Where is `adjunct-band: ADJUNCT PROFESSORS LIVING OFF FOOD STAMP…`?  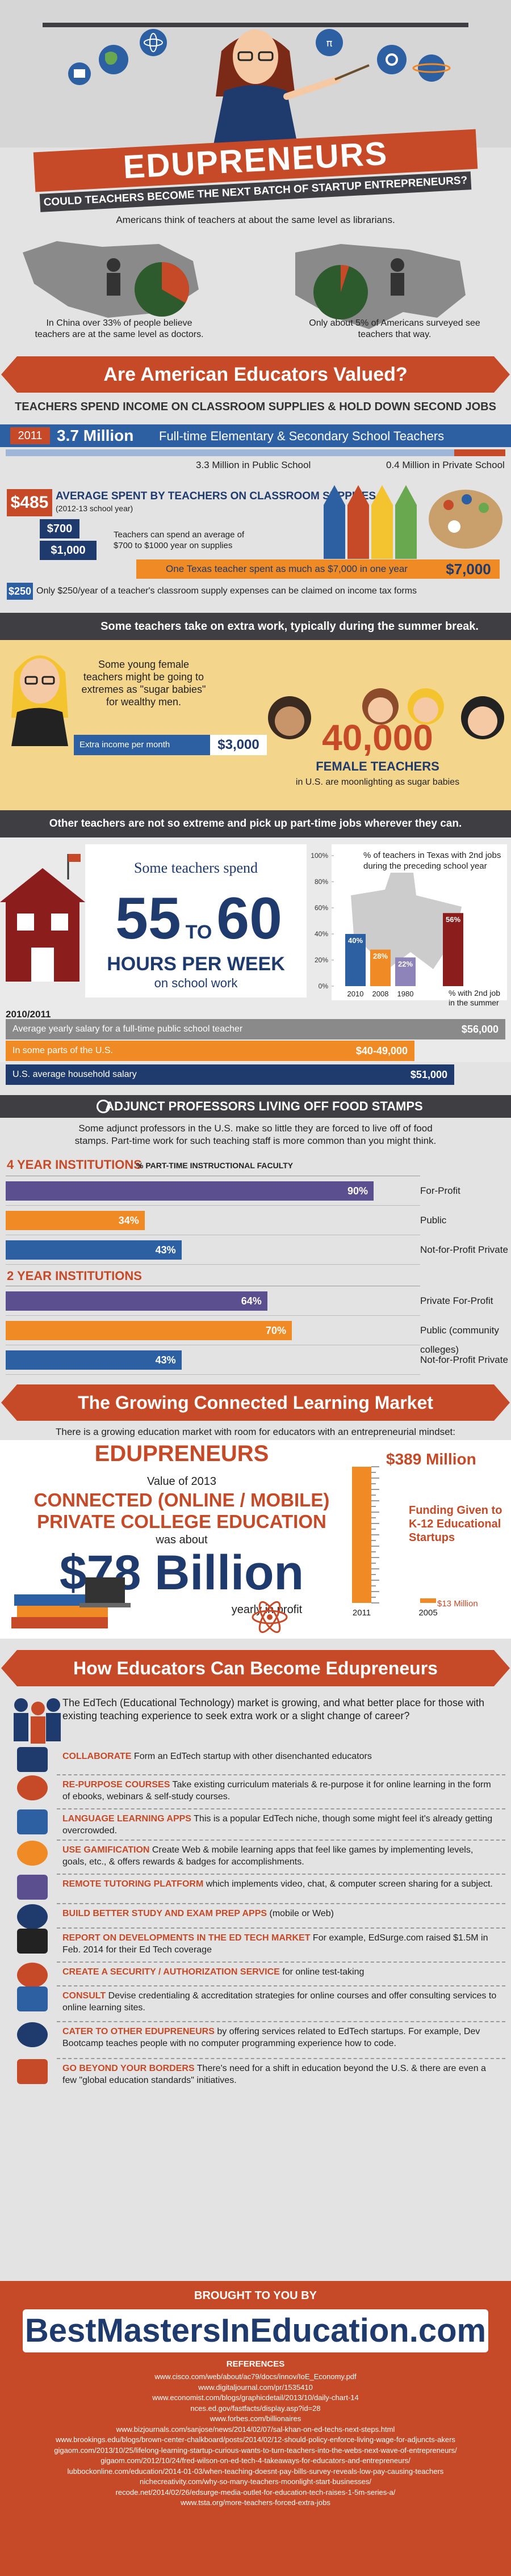 adjunct-band: ADJUNCT PROFESSORS LIVING OFF FOOD STAMP… is located at coordinates (256, 1106).